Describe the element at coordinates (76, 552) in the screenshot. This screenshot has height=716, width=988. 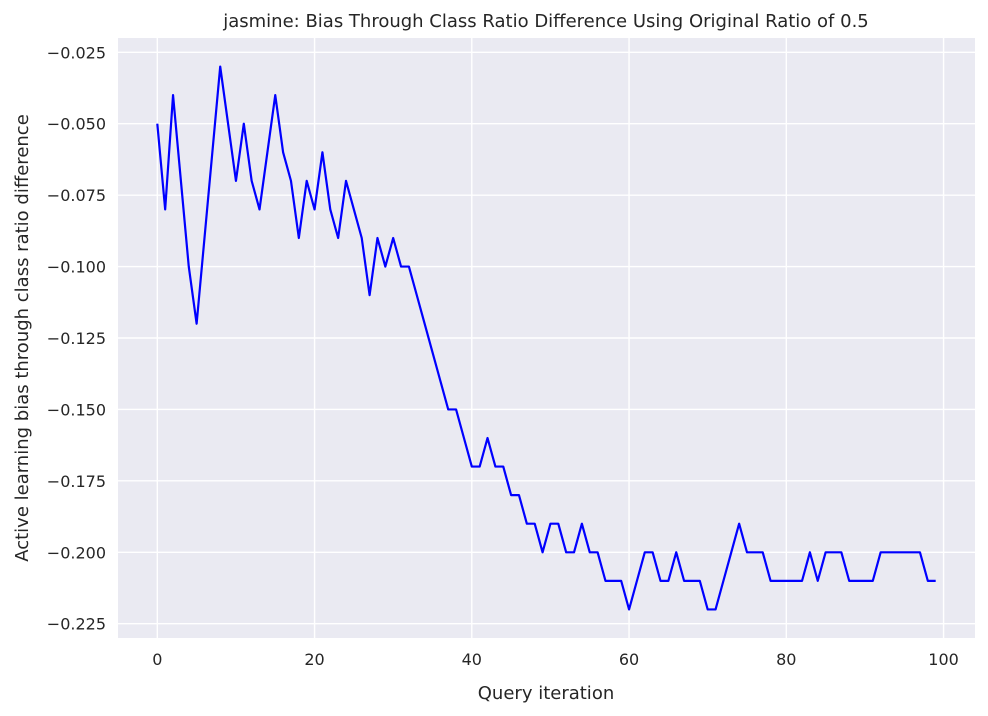
I see `y-tick-label: −0.200` at that location.